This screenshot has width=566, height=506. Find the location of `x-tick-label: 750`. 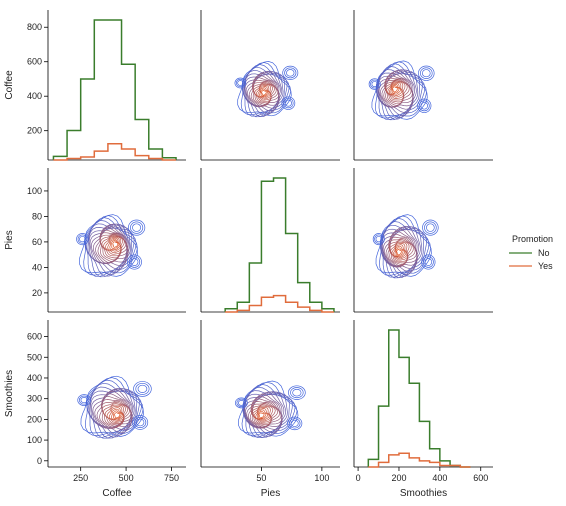

x-tick-label: 750 is located at coordinates (171, 478).